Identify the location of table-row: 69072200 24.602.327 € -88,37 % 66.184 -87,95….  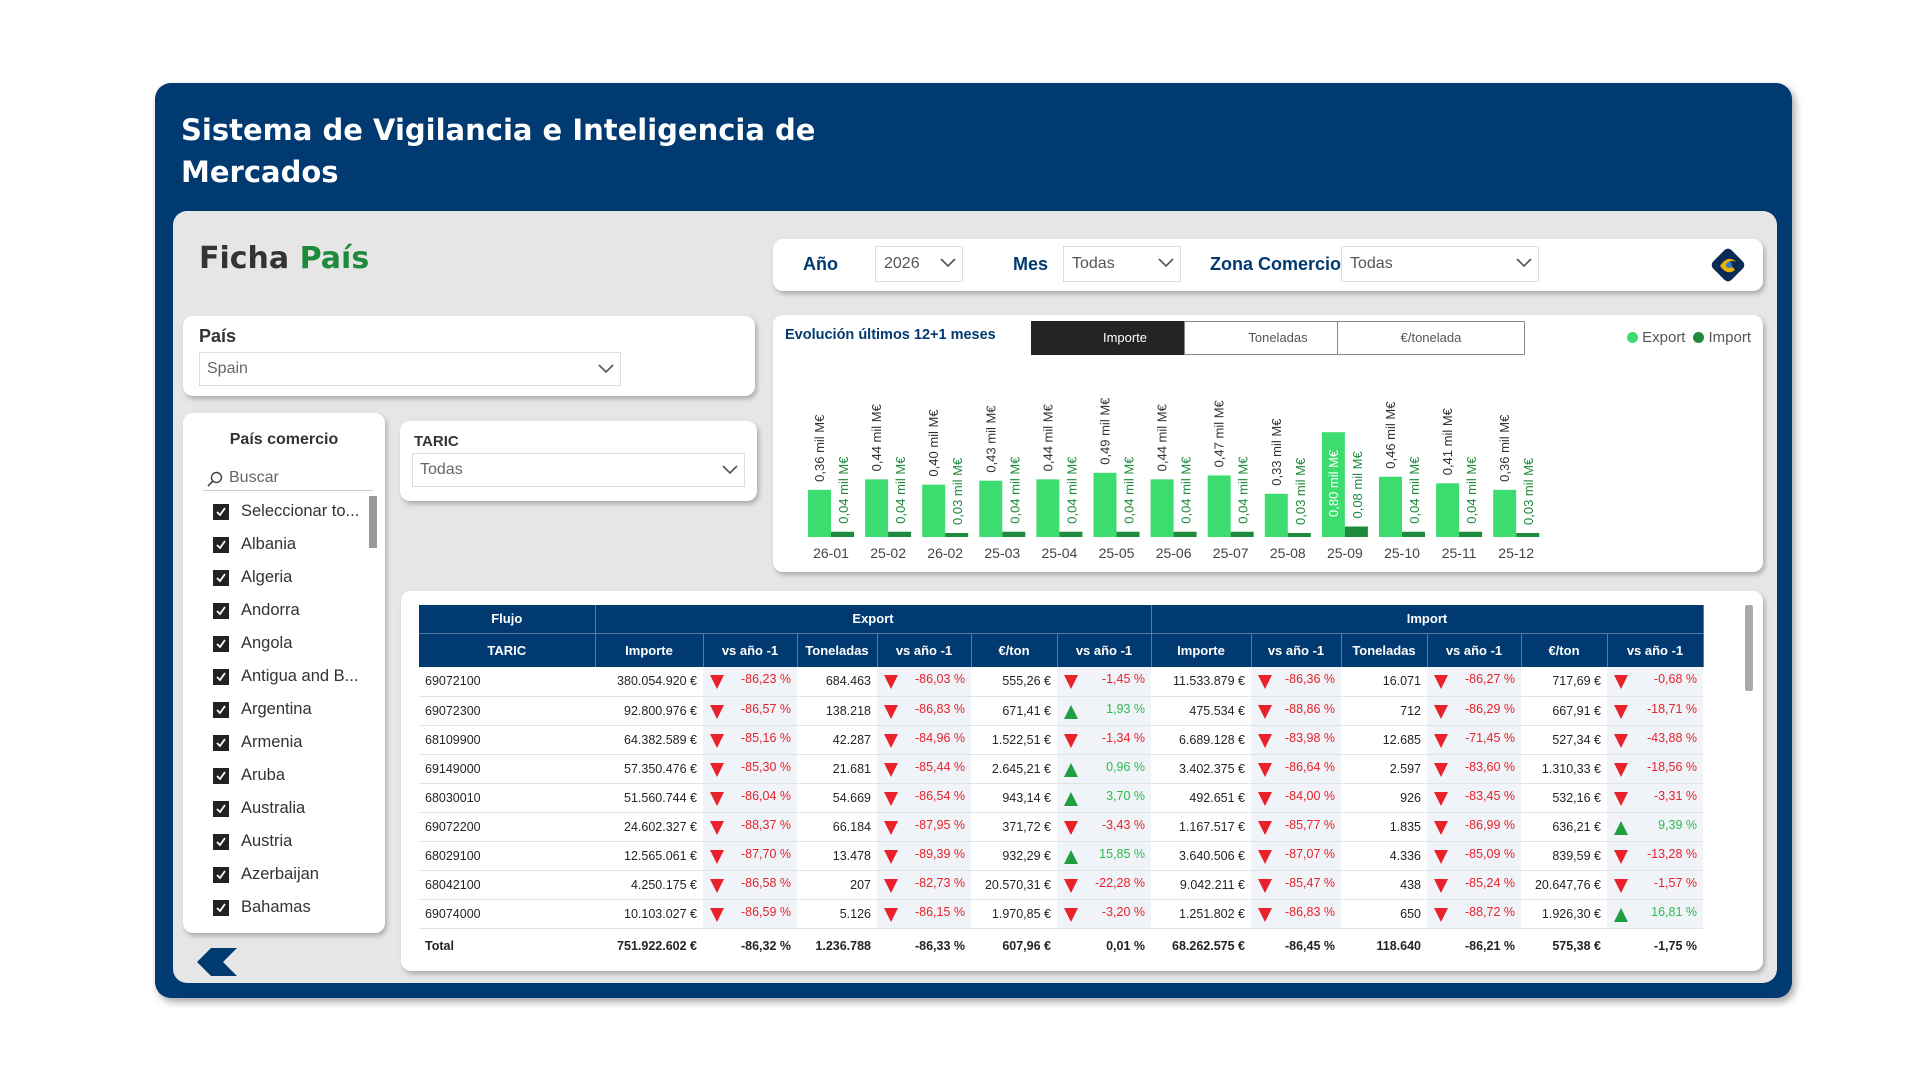
(1061, 827).